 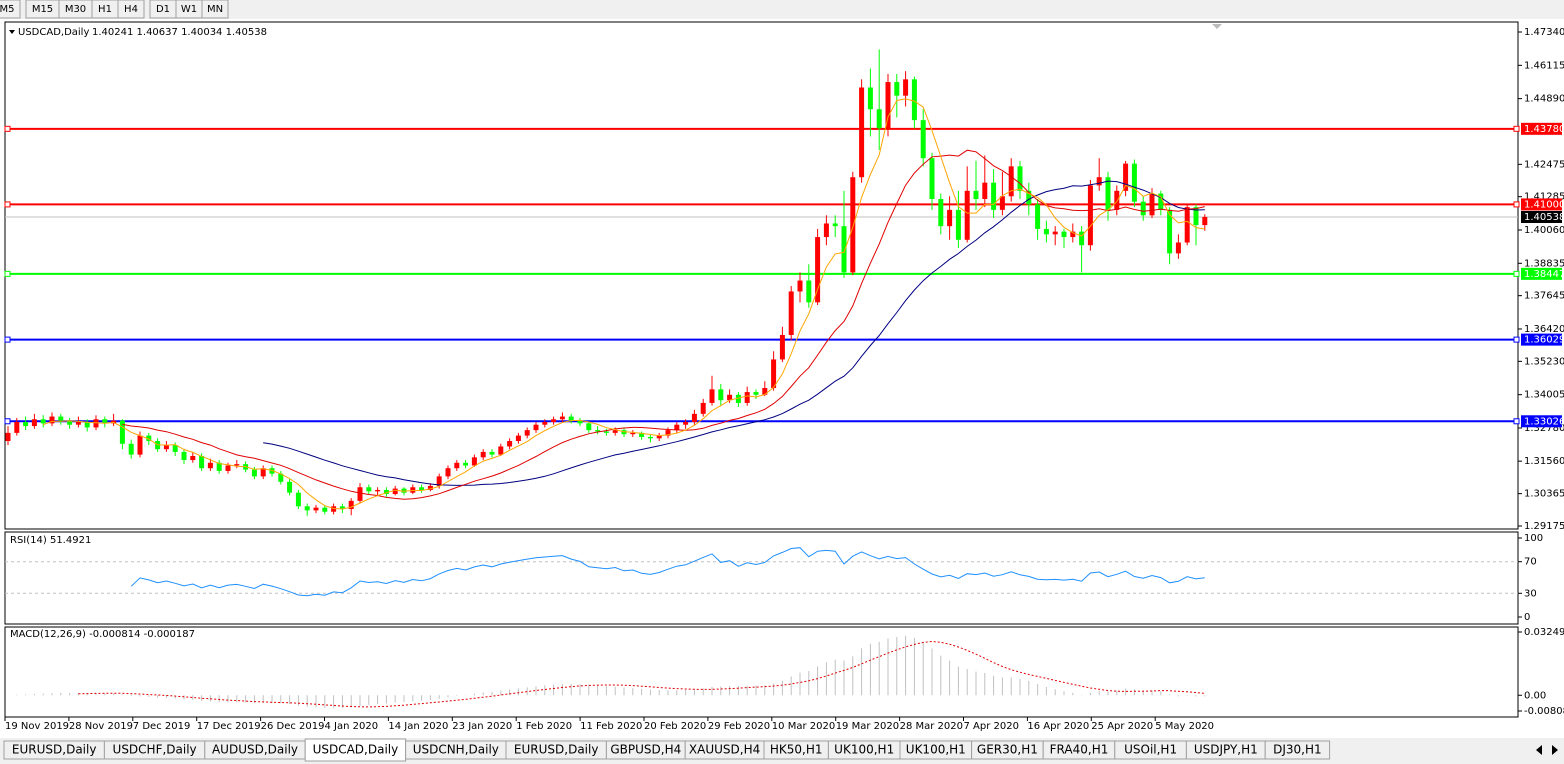 What do you see at coordinates (803, 726) in the screenshot?
I see `x-tick-label: 10 Mar 2020` at bounding box center [803, 726].